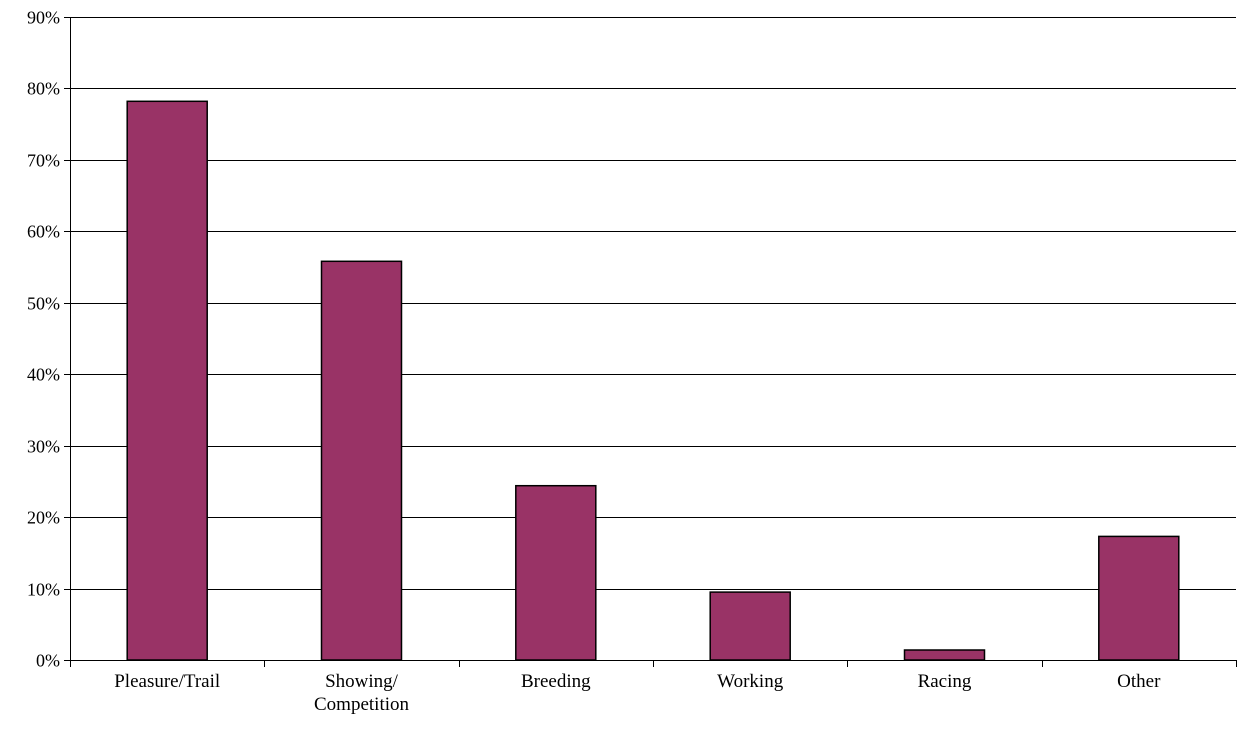 The height and width of the screenshot is (734, 1241). I want to click on y-tick-label: 0%, so click(48, 661).